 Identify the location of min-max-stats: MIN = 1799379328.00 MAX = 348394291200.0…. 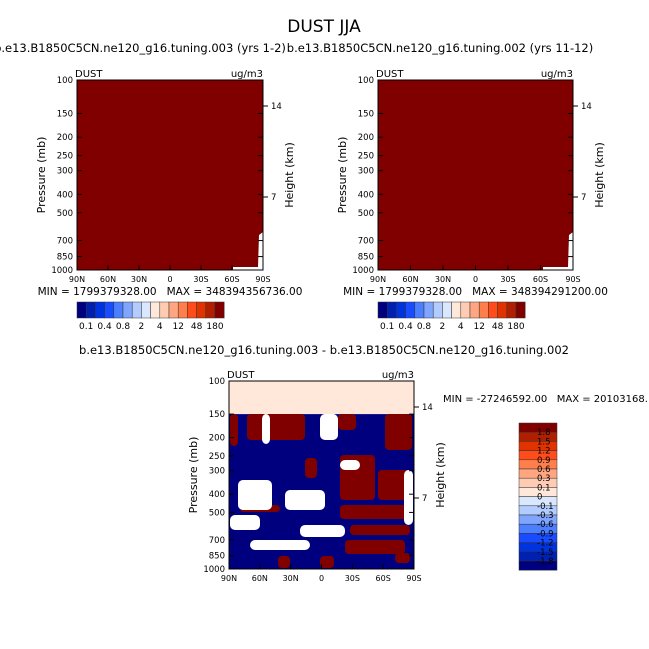
(475, 292).